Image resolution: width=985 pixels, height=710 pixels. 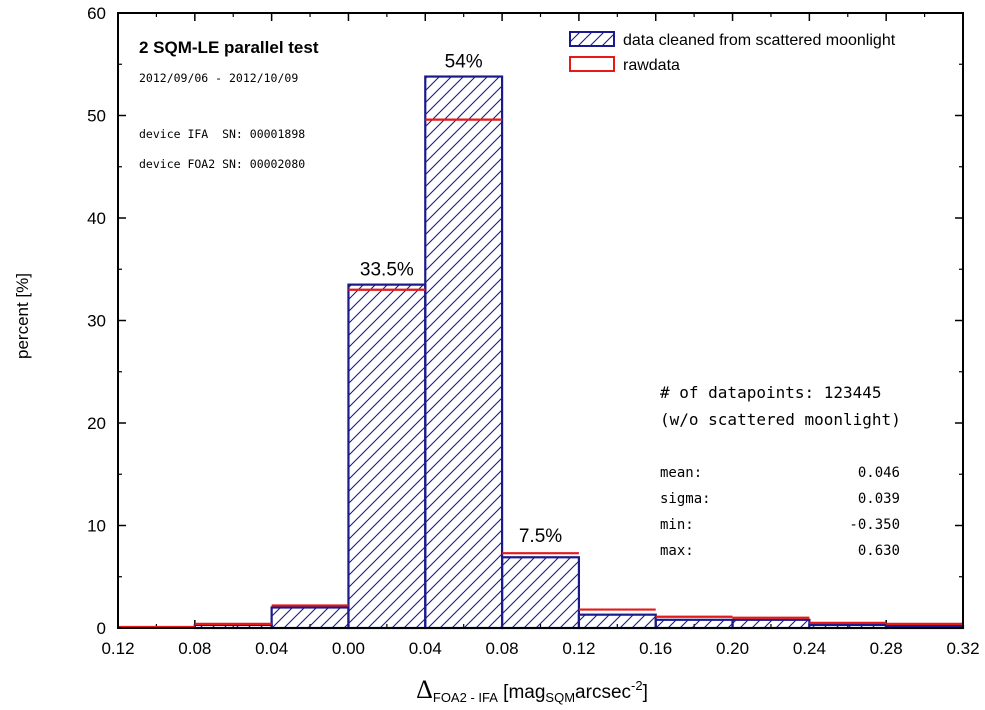 I want to click on legend-label-rawdata: rawdata, so click(x=651, y=65).